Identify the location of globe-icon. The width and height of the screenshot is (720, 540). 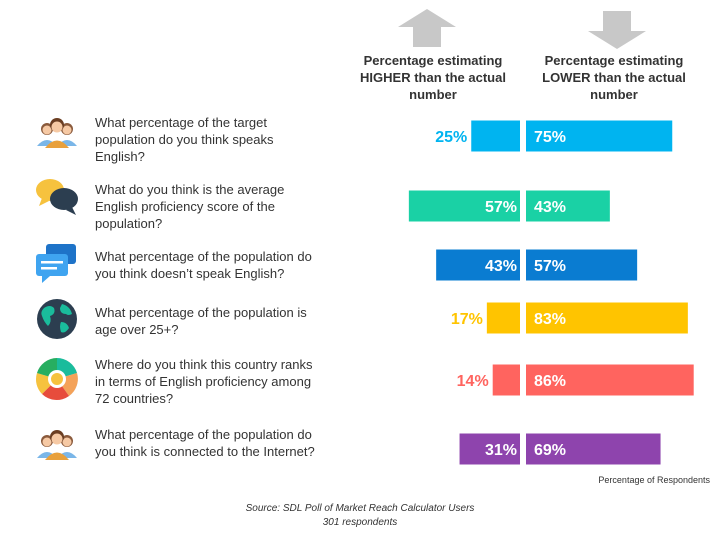
(57, 319).